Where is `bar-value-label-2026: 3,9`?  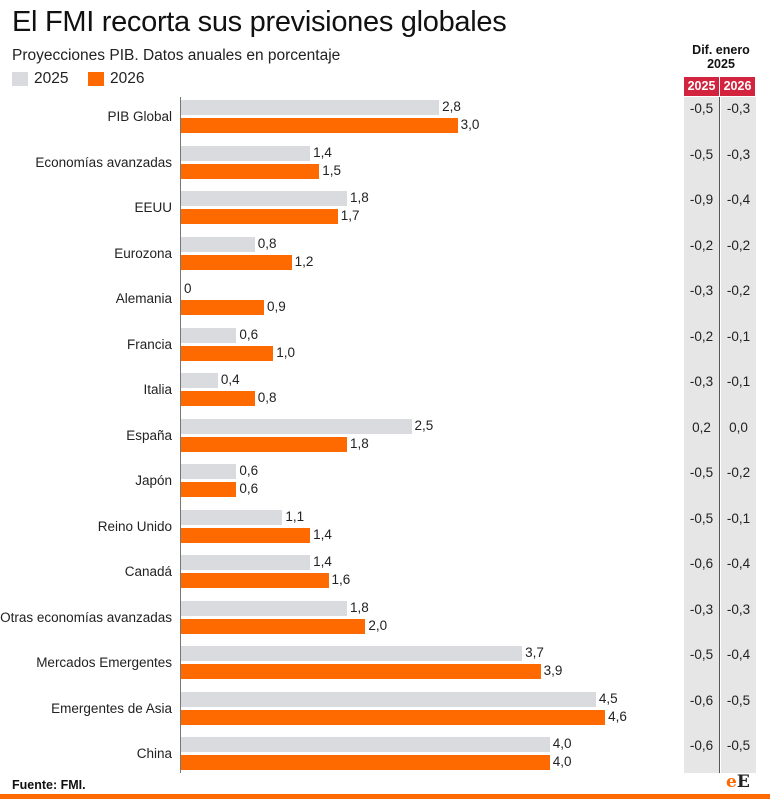
bar-value-label-2026: 3,9 is located at coordinates (553, 670).